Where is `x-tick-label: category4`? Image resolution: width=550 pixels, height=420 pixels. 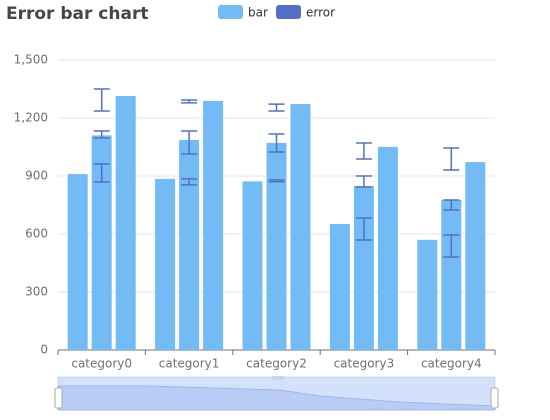 x-tick-label: category4 is located at coordinates (451, 364).